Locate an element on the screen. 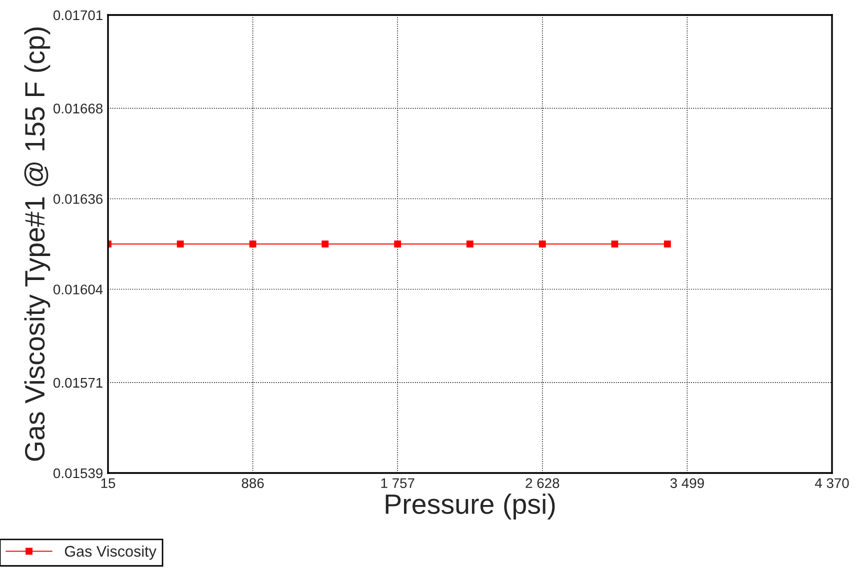 This screenshot has width=861, height=575. x-tick-label: 4 370 is located at coordinates (831, 483).